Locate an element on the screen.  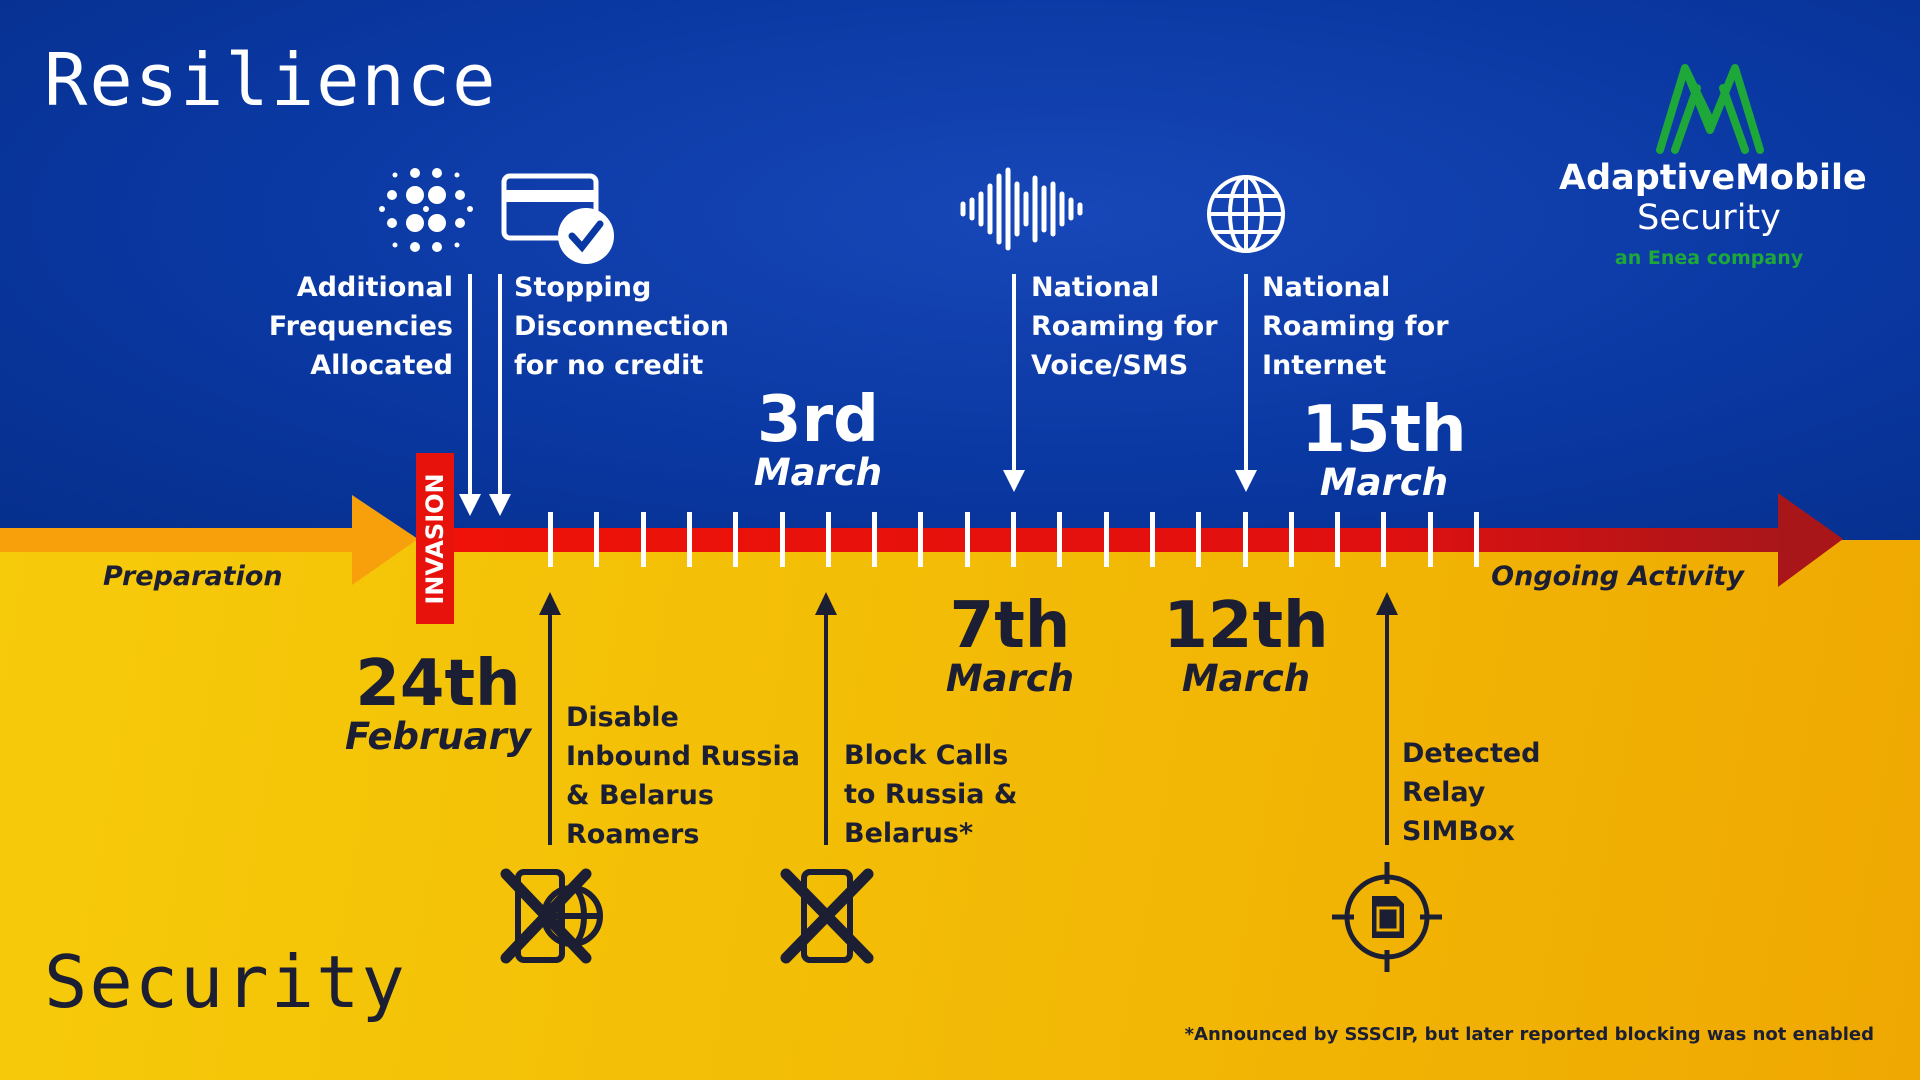
phone-blocked-globe-icon is located at coordinates (551, 916).